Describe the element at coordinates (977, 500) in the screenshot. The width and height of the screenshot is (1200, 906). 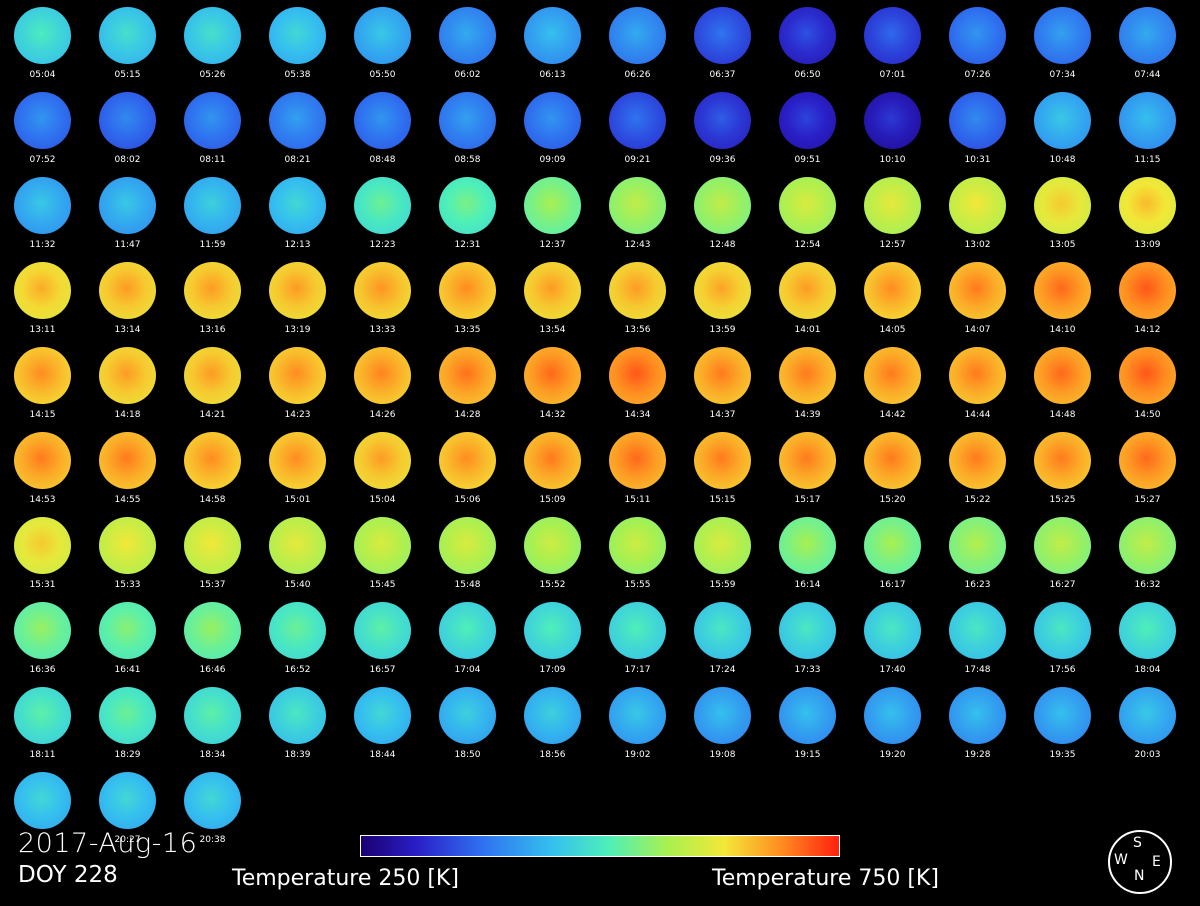
I see `panel-time-label: 15:22` at that location.